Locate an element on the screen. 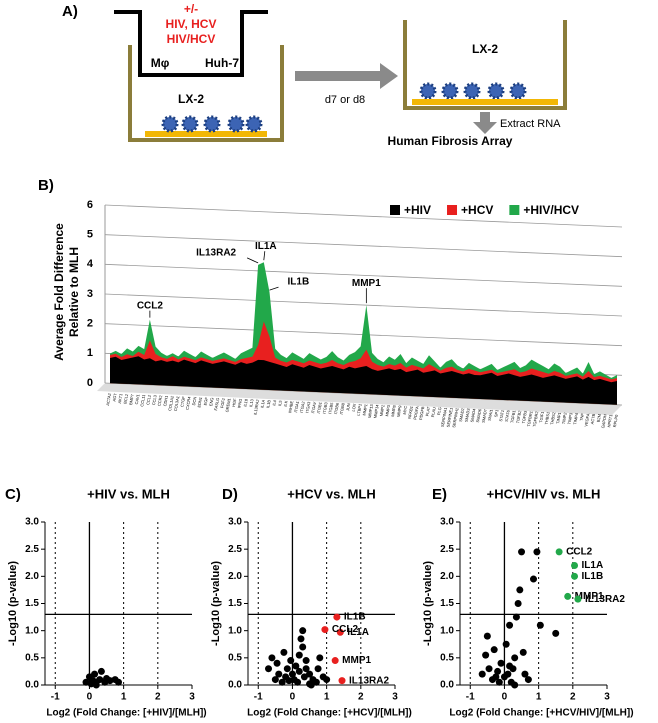  x-tick-label: SERPINE1 is located at coordinates (449, 416).